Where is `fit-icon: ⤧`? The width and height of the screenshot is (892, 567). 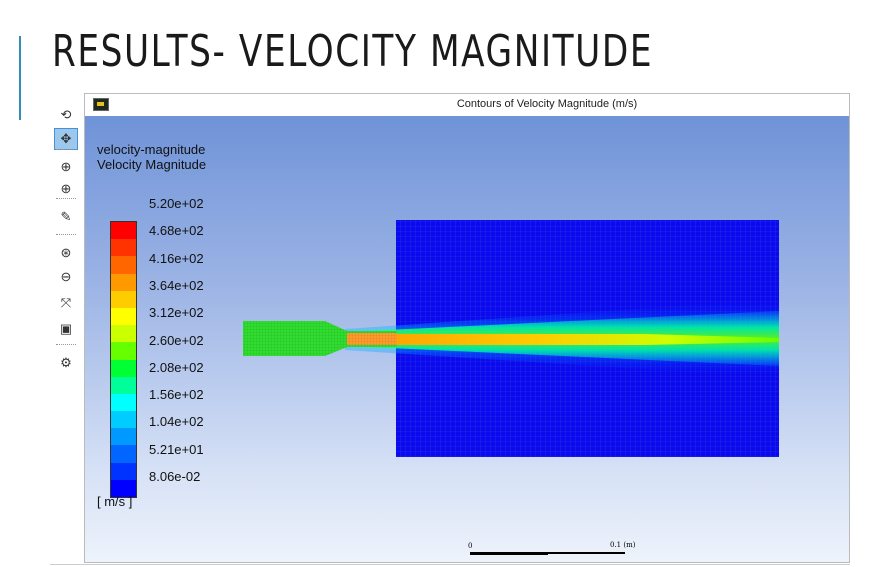 fit-icon: ⤧ is located at coordinates (66, 302).